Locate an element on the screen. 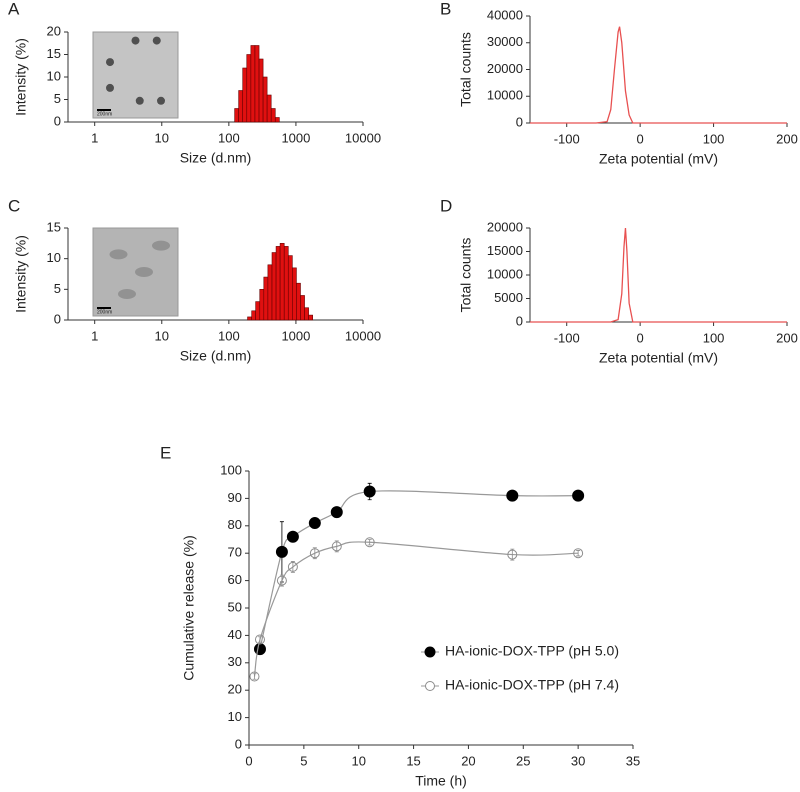 The height and width of the screenshot is (792, 800). y-axis-label: Cumulative release (%) is located at coordinates (189, 608).